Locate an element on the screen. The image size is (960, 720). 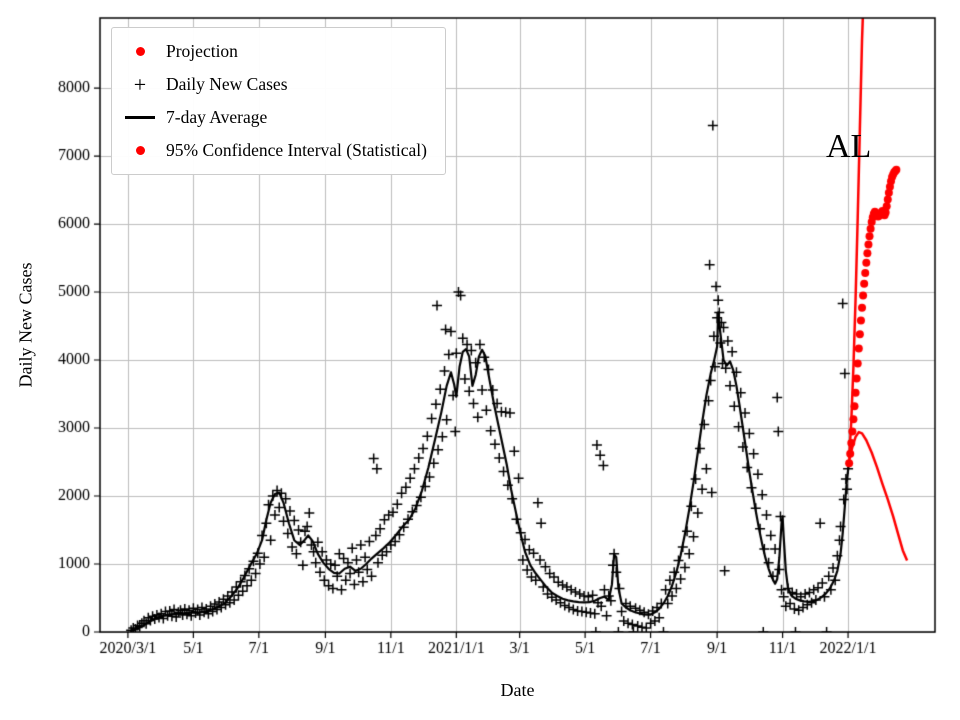
y-axis-label: Daily New Cases is located at coordinates (25, 325).